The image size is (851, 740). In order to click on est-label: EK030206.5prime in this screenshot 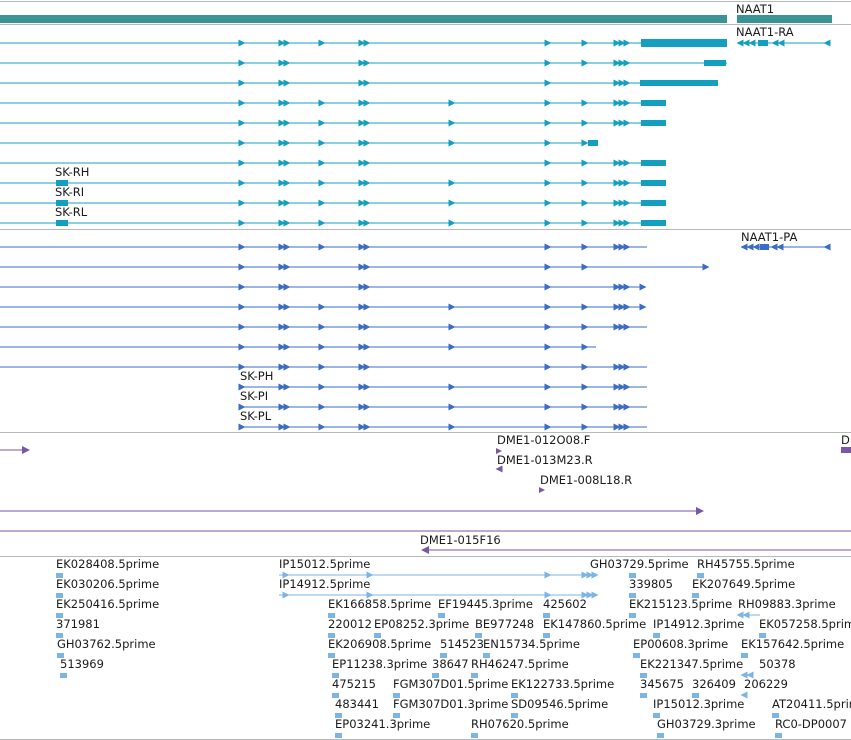, I will do `click(108, 584)`.